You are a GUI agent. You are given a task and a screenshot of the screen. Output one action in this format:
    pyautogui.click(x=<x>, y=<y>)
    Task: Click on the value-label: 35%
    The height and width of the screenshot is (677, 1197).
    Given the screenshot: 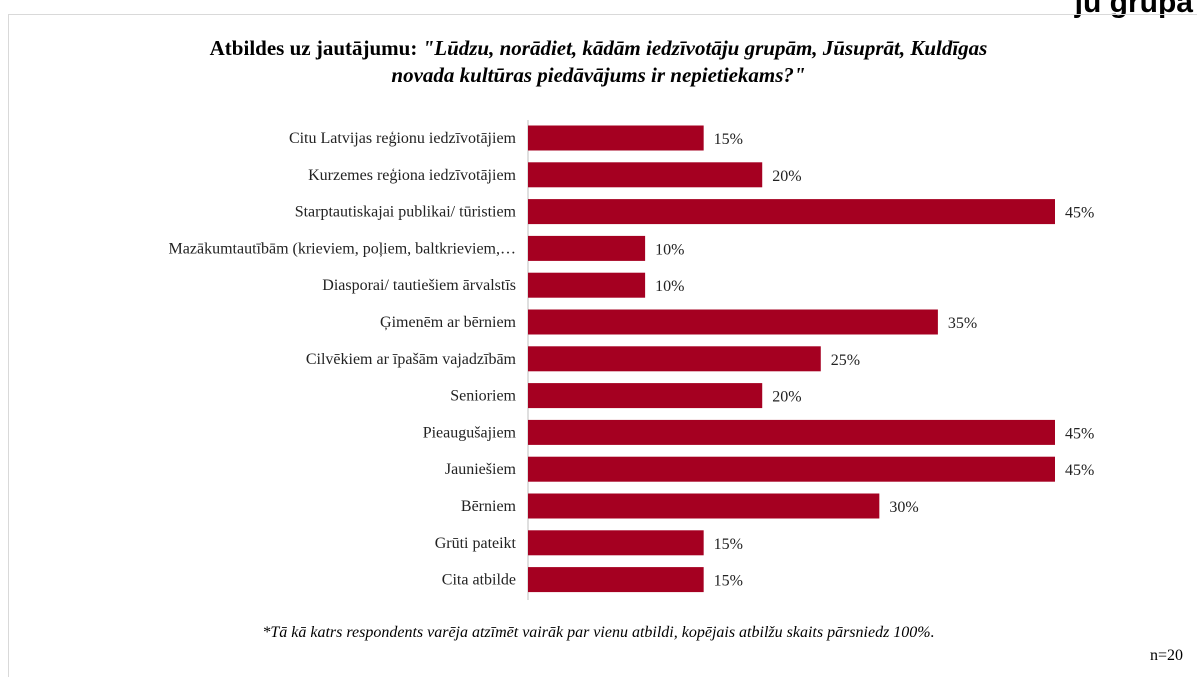 What is the action you would take?
    pyautogui.click(x=962, y=323)
    